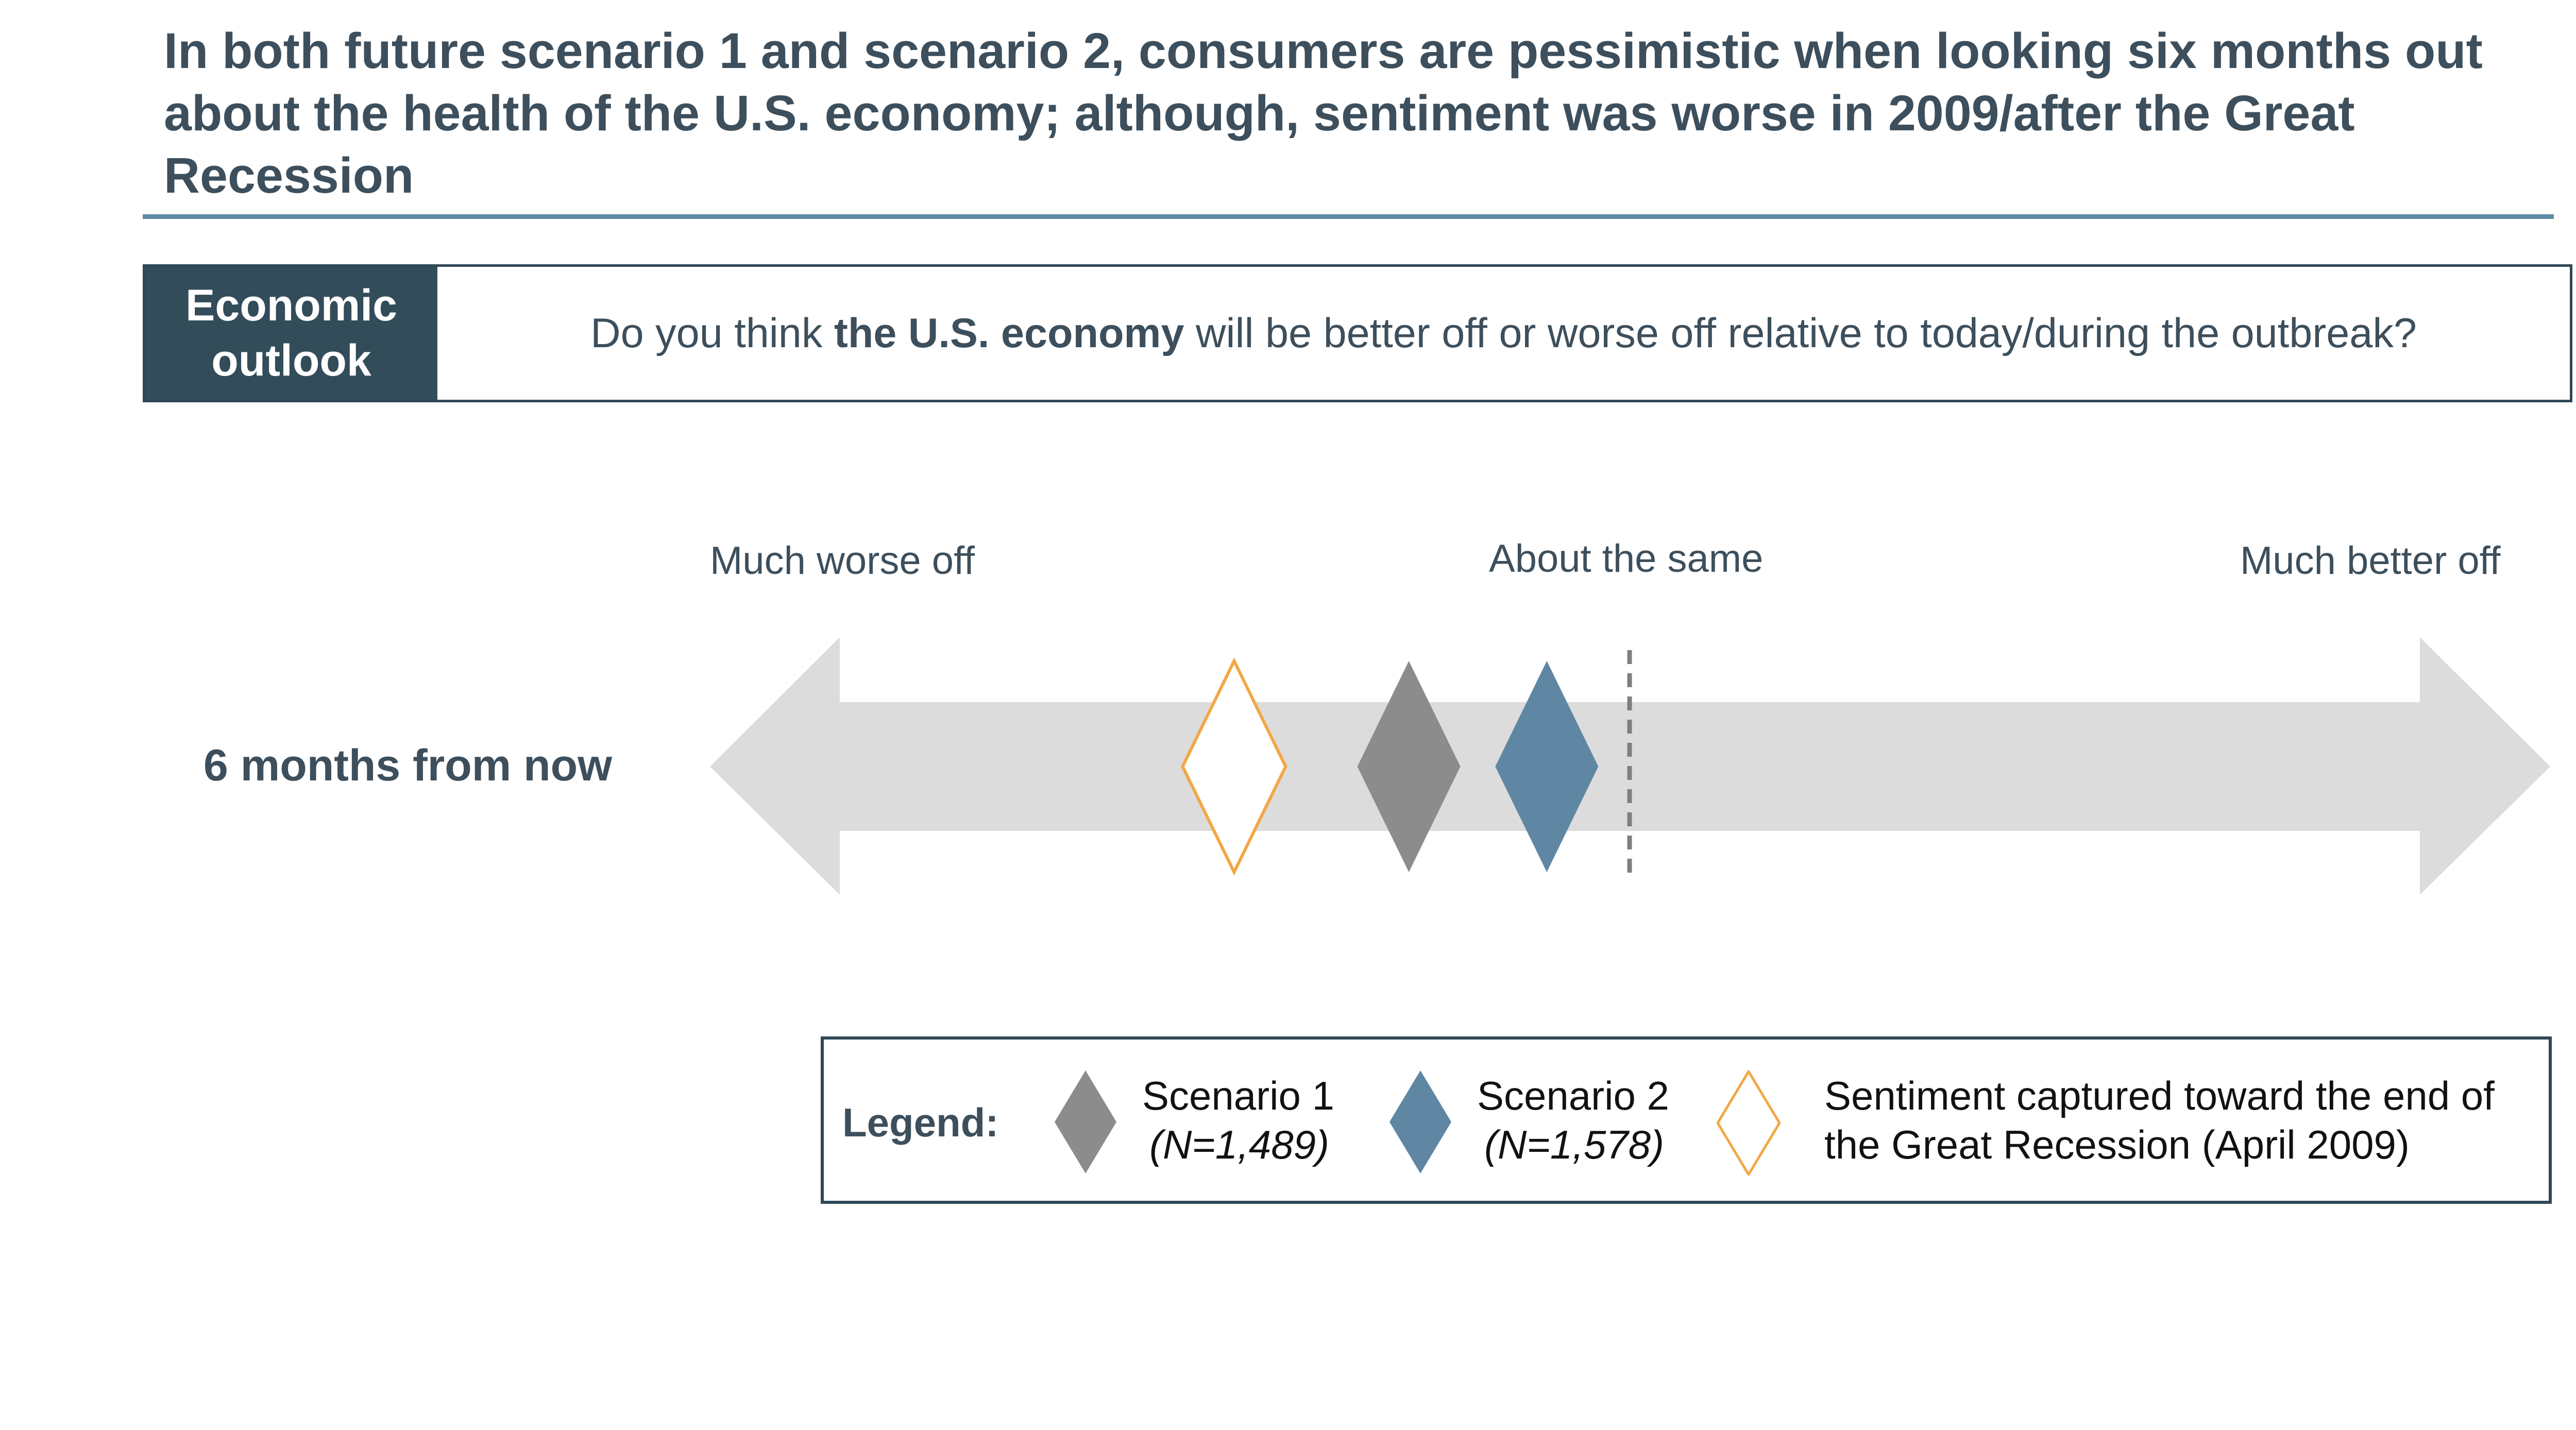  Describe the element at coordinates (1574, 1144) in the screenshot. I see `legend-scenario2-n: (N=1,578)` at that location.